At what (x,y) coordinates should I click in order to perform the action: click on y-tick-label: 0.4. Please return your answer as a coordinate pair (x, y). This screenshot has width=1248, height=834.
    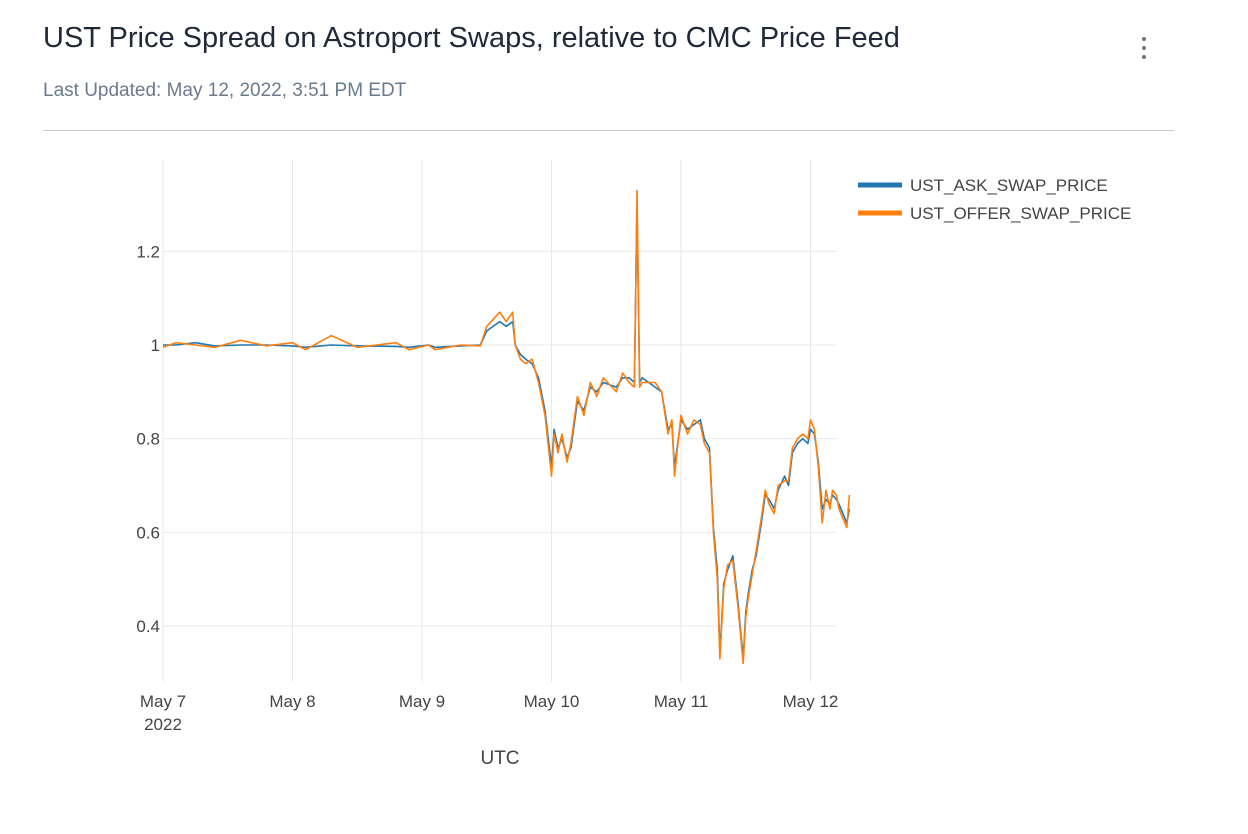
    Looking at the image, I should click on (148, 626).